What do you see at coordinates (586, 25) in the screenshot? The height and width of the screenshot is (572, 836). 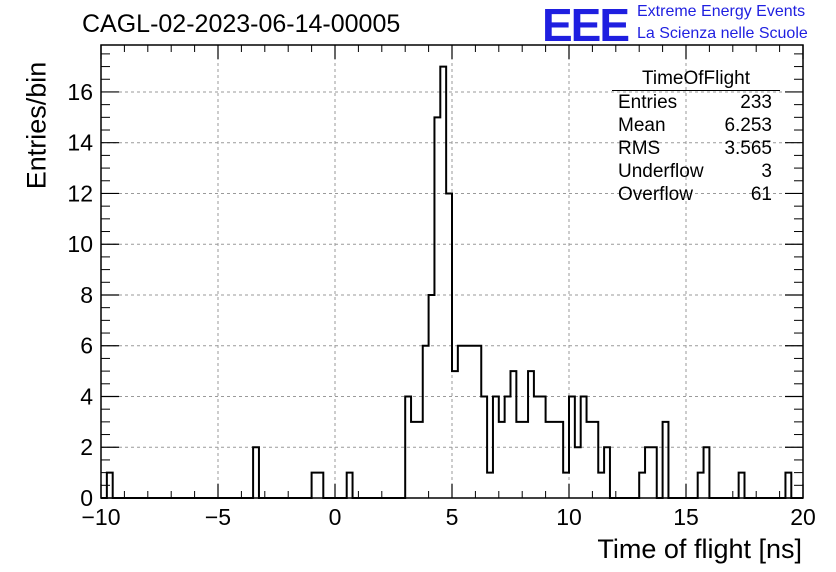 I see `eee-logo: EEE` at bounding box center [586, 25].